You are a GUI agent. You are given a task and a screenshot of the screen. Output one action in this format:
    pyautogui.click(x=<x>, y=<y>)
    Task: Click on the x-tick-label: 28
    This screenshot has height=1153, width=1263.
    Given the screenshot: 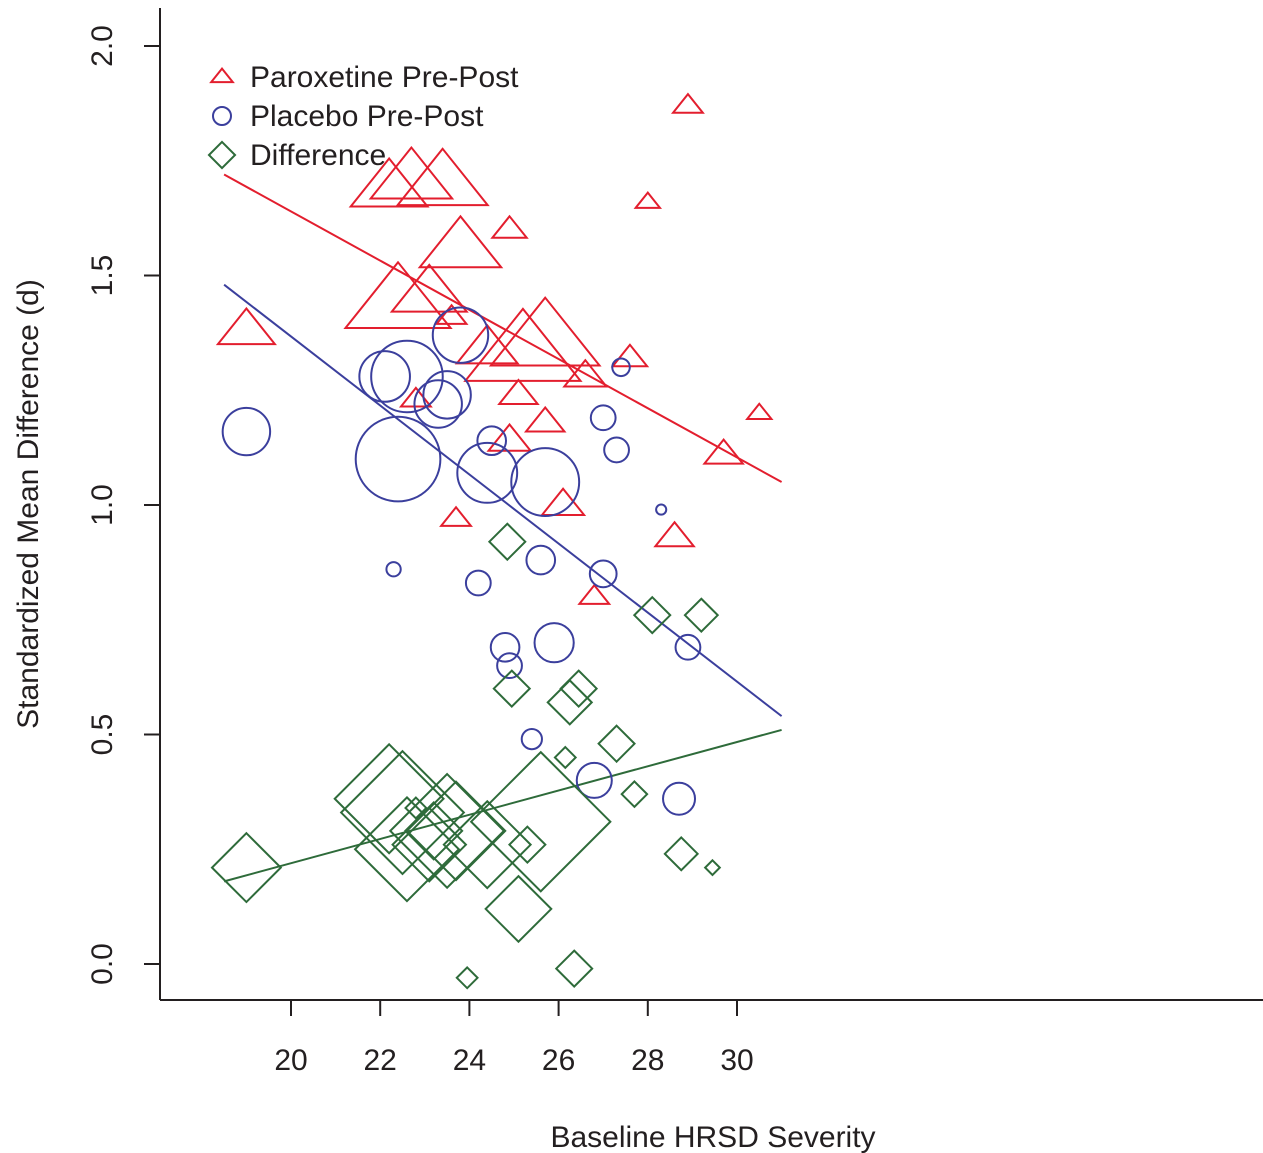 What is the action you would take?
    pyautogui.click(x=647, y=1060)
    